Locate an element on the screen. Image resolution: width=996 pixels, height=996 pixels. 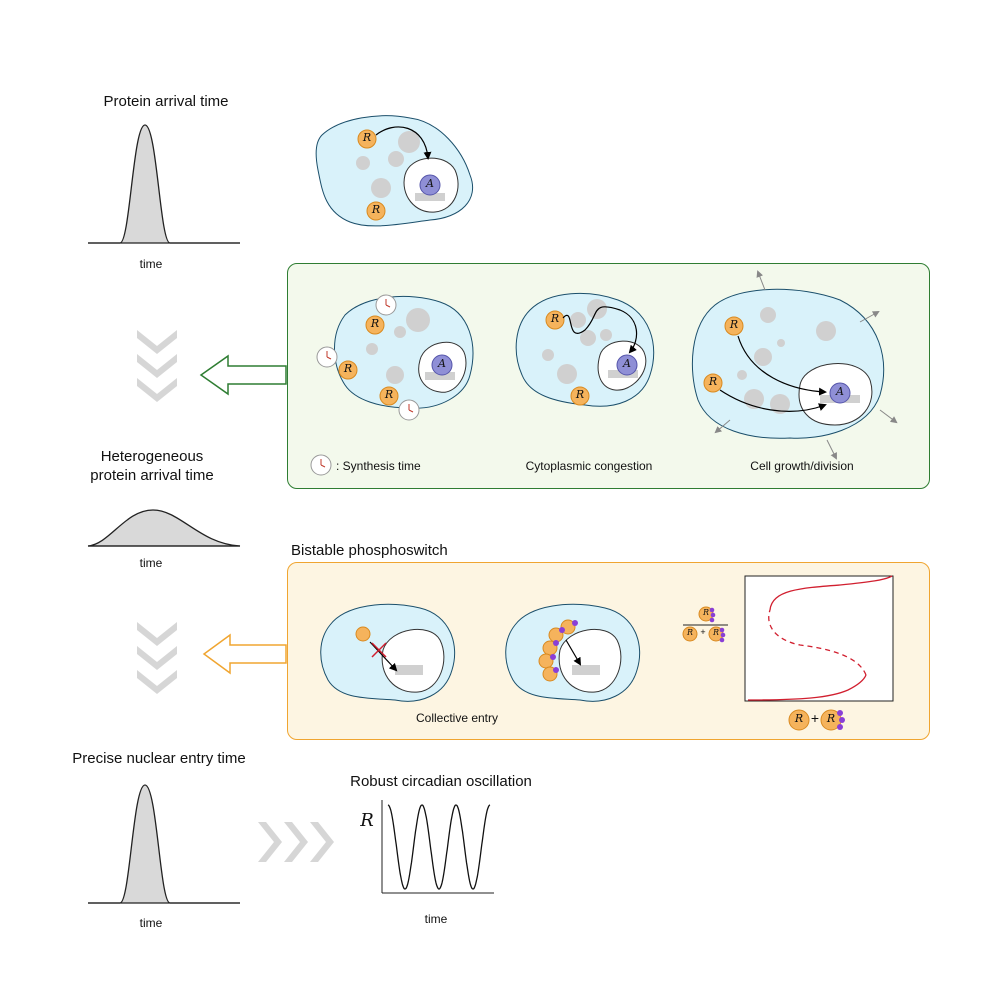
bistable-phosphoswitch-title: Bistable phosphoswitch is located at coordinates (369, 550).